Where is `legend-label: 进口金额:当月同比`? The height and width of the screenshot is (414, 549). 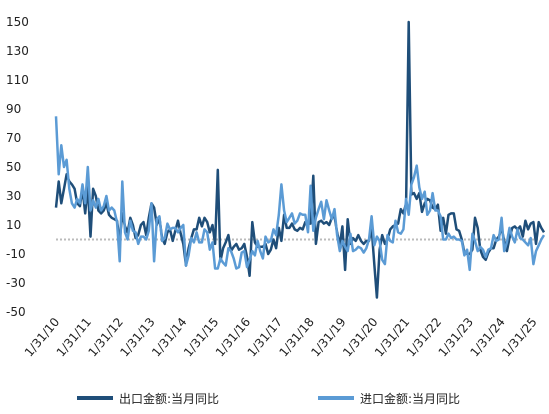
legend-label: 进口金额:当月同比 is located at coordinates (410, 398).